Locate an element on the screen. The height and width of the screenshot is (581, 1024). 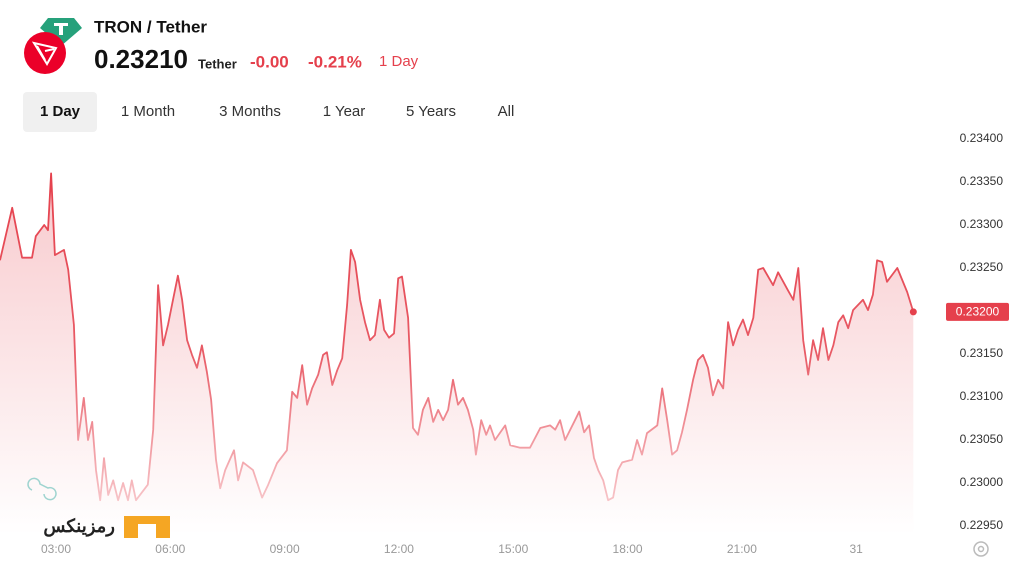
change: -0.00 is located at coordinates (269, 61).